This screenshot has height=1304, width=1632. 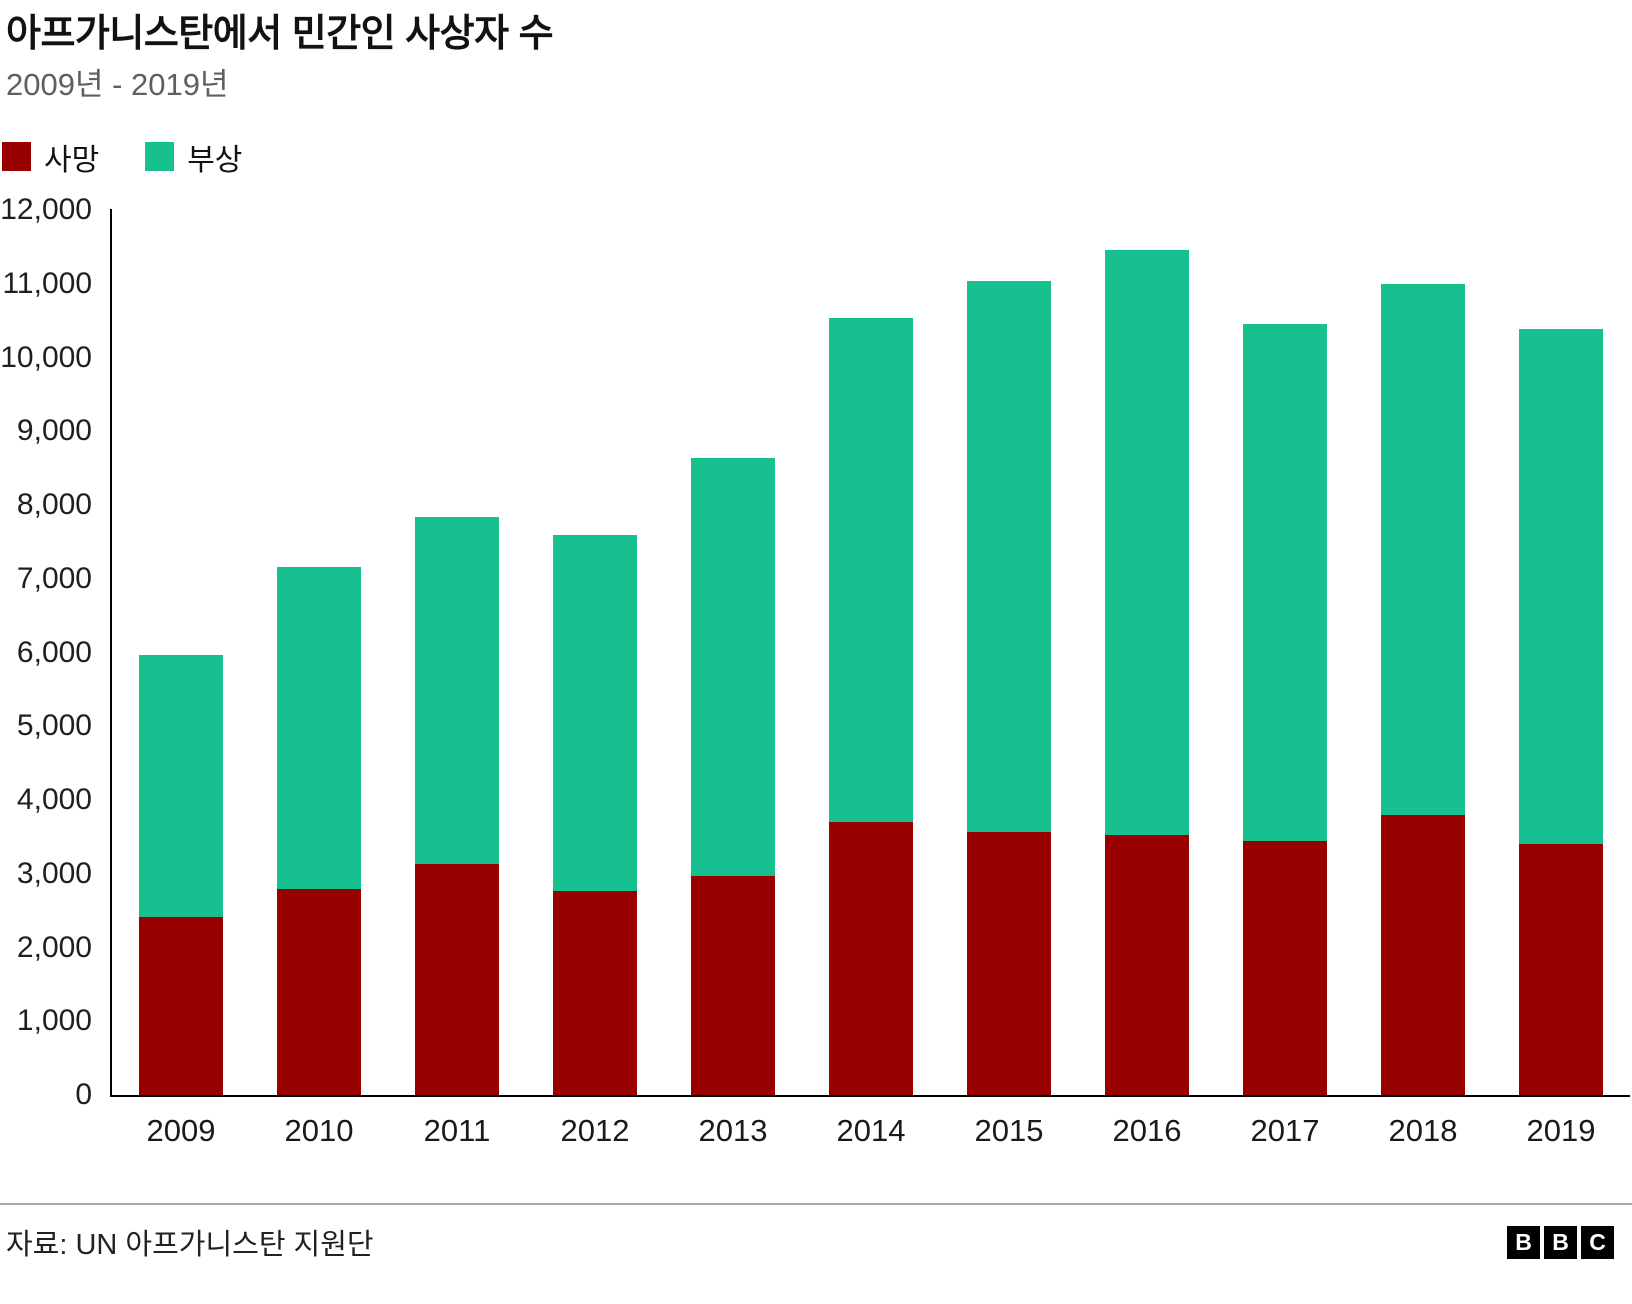 I want to click on bar-slot-2014, so click(x=871, y=652).